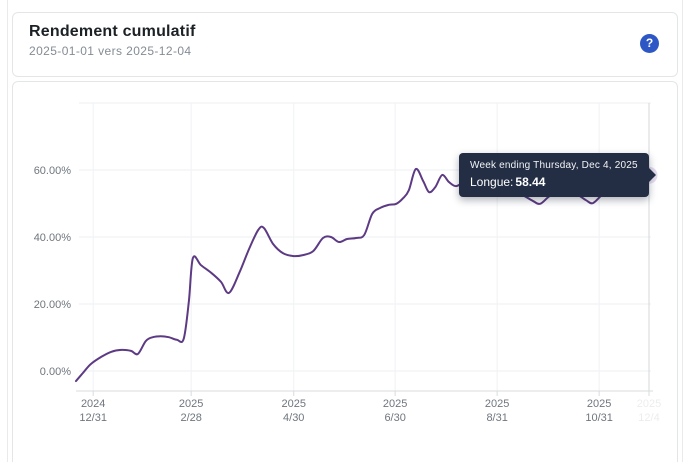  What do you see at coordinates (554, 182) in the screenshot?
I see `tooltip-value-row: Longue: 58.44` at bounding box center [554, 182].